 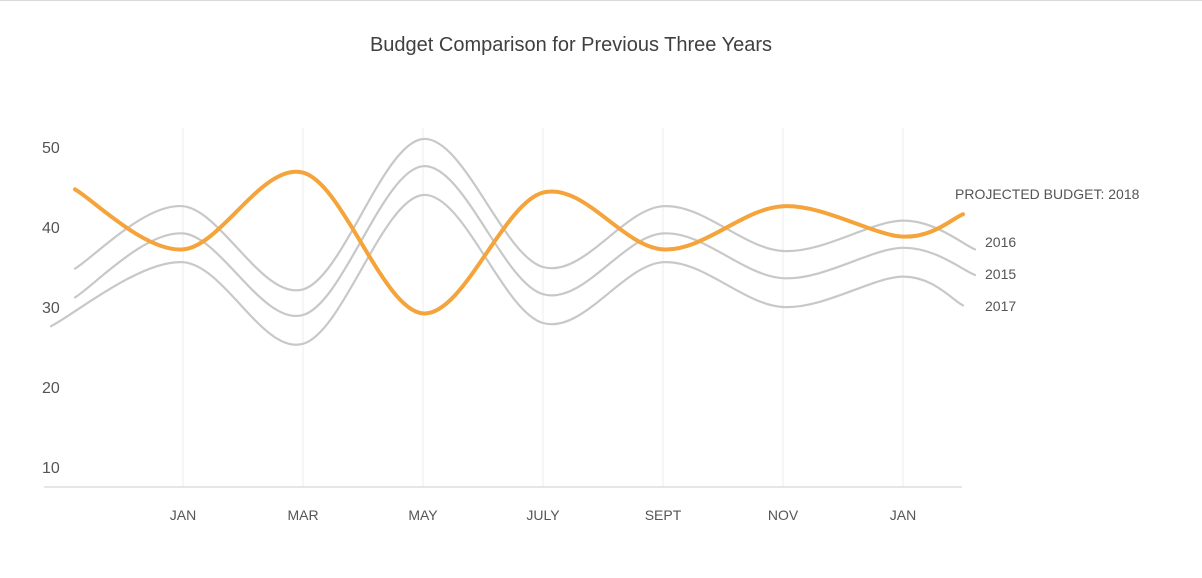 I want to click on y-tick-label: 50, so click(x=51, y=148).